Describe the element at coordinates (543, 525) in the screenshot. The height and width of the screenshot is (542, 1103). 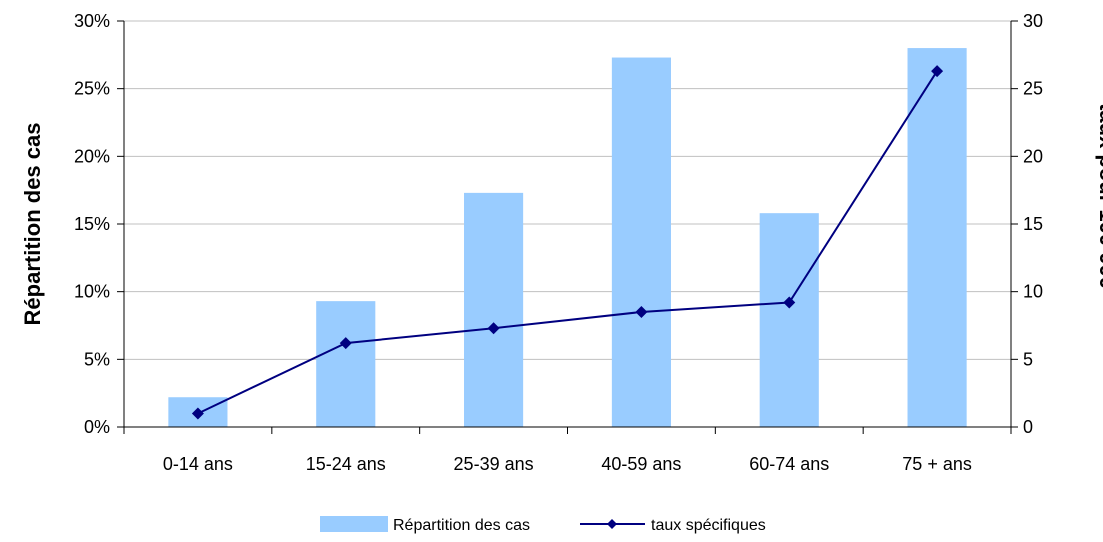
I see `legend: Répartition des cas taux spécifiques` at that location.